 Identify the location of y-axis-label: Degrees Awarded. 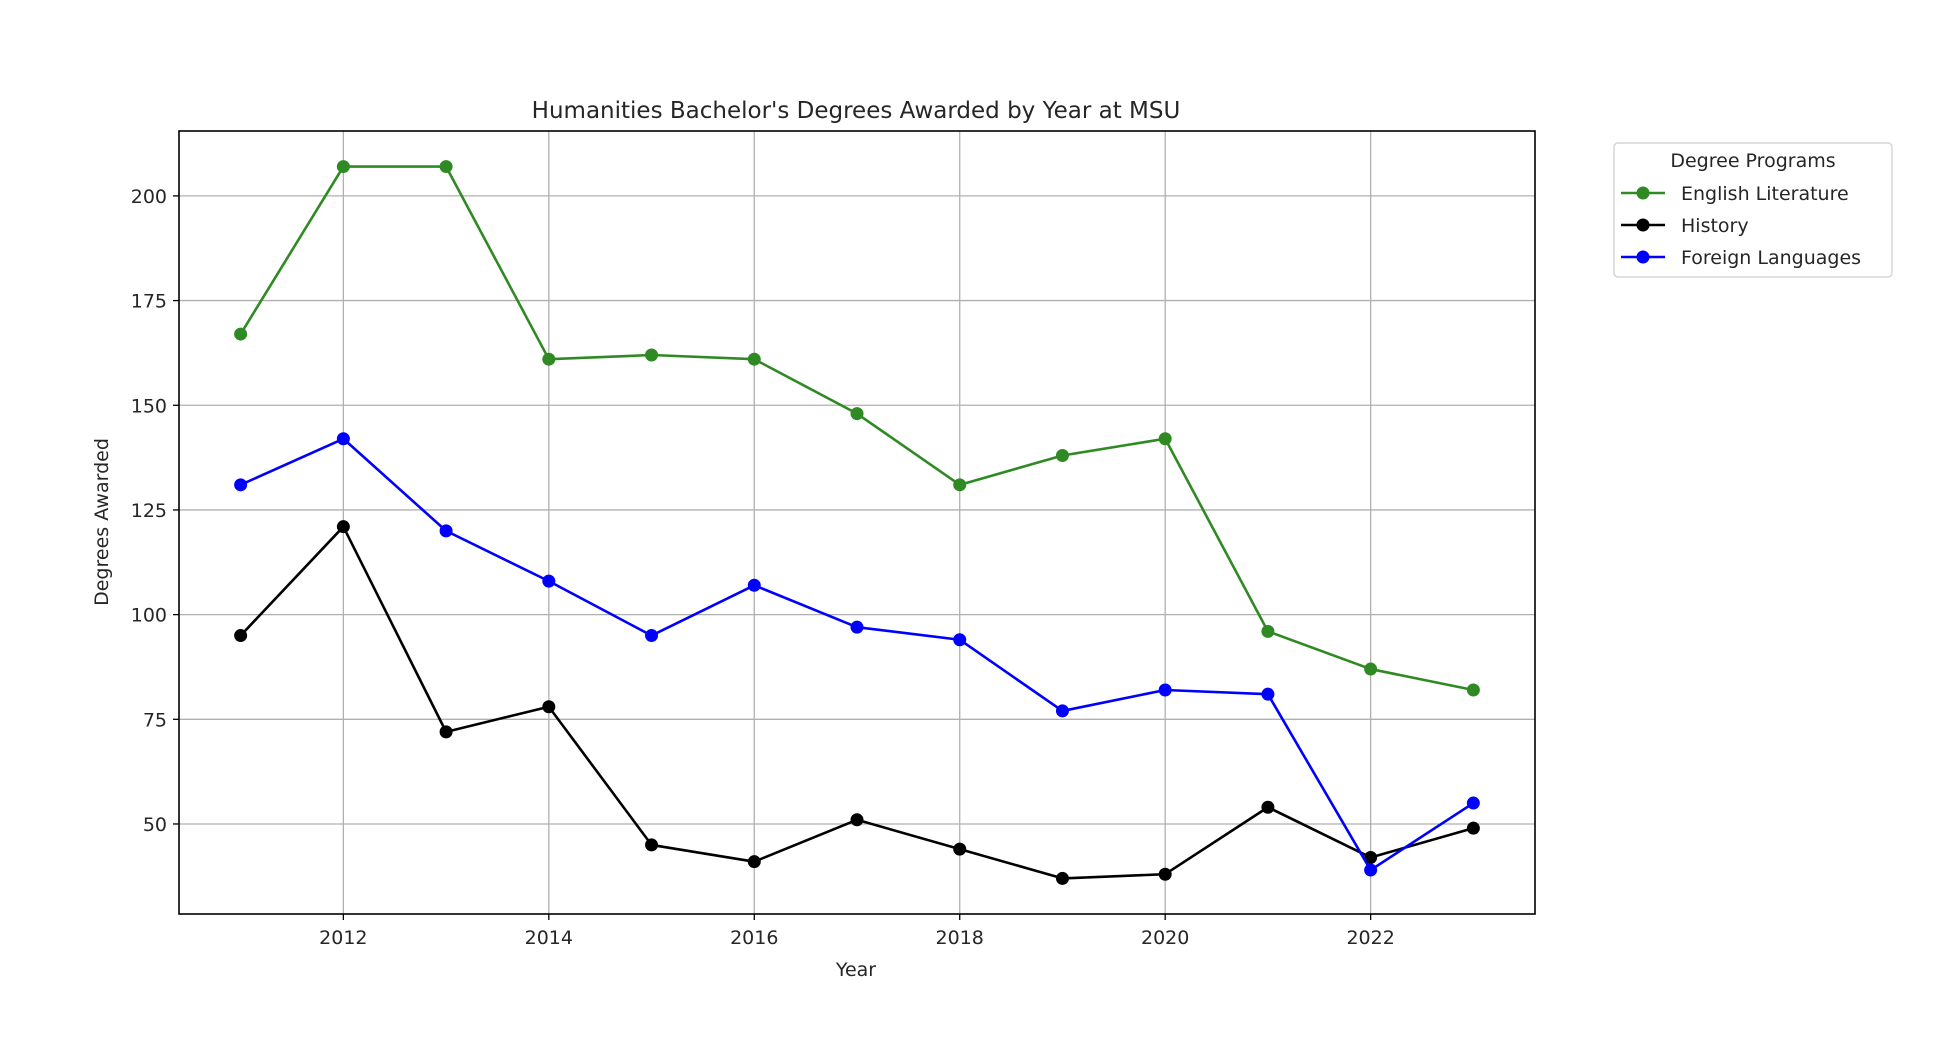
(102, 522).